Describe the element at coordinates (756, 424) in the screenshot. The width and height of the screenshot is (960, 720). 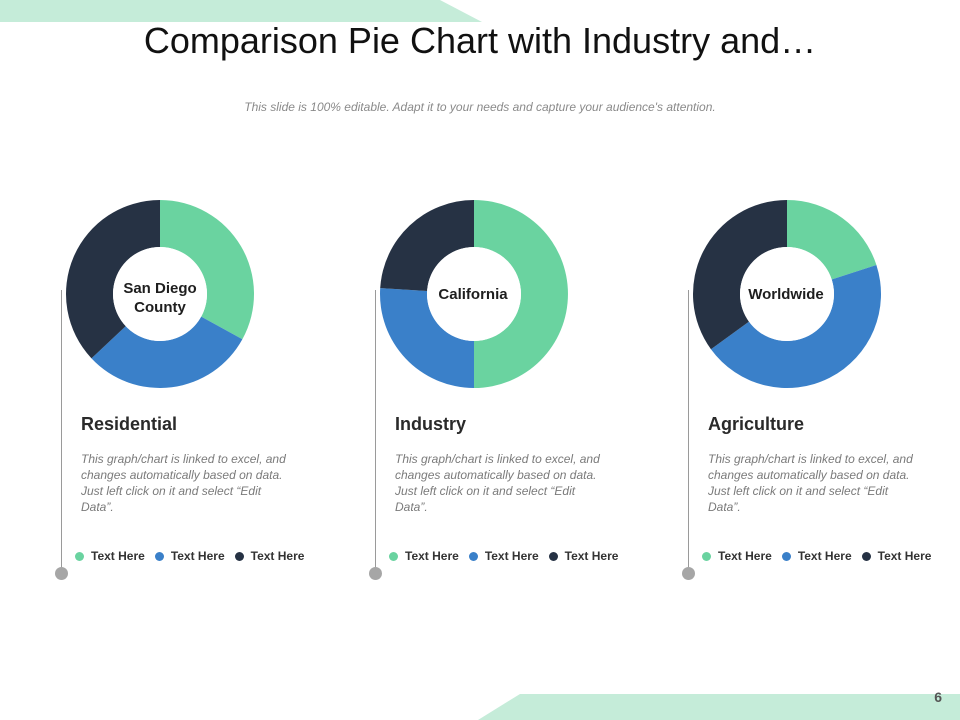
I see `panel-heading: Agriculture` at that location.